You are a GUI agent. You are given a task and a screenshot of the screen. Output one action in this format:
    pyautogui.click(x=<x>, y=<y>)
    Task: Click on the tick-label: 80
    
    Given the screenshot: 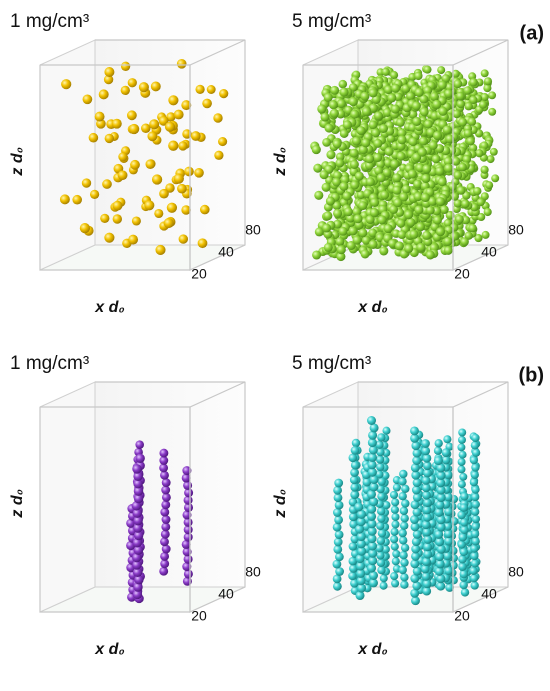 What is the action you would take?
    pyautogui.click(x=516, y=230)
    